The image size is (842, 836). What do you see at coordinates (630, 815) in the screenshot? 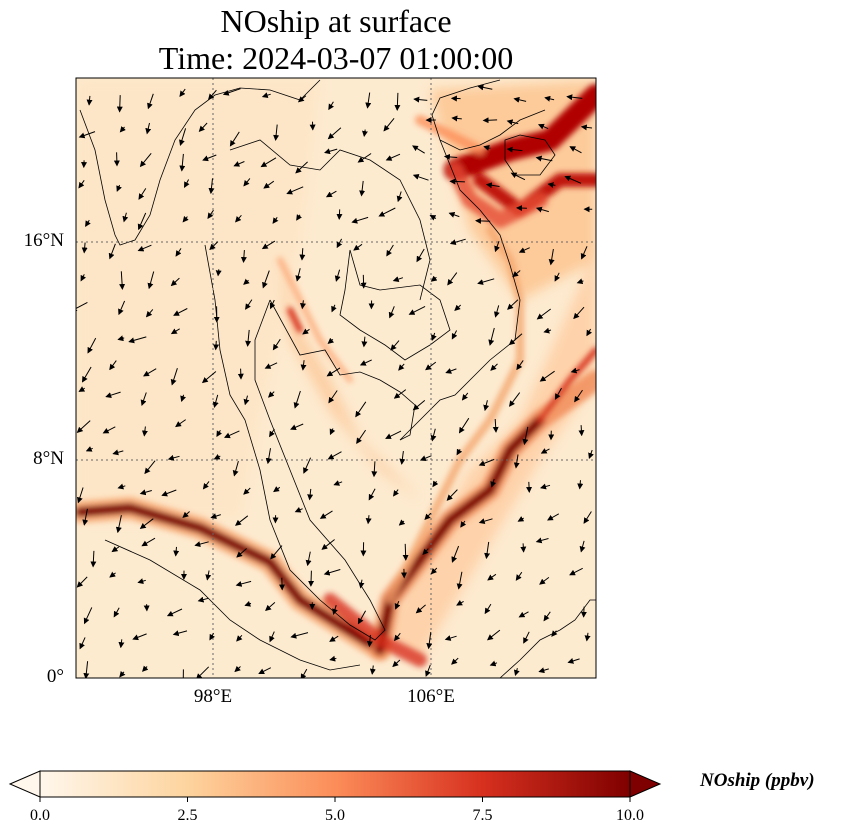
I see `colorbar-tick-label: 10.0` at bounding box center [630, 815].